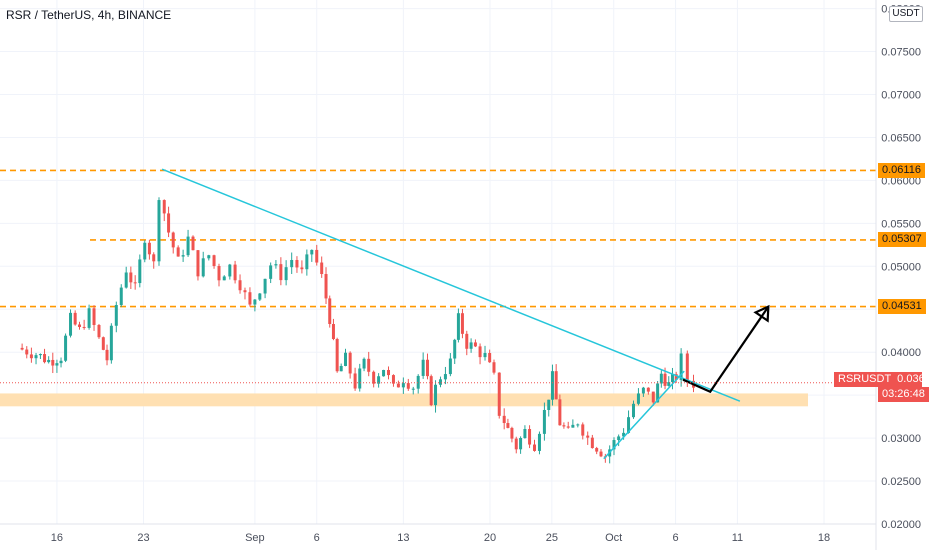 The height and width of the screenshot is (550, 932). Describe the element at coordinates (901, 525) in the screenshot. I see `price-tick-label: 0.02000` at that location.